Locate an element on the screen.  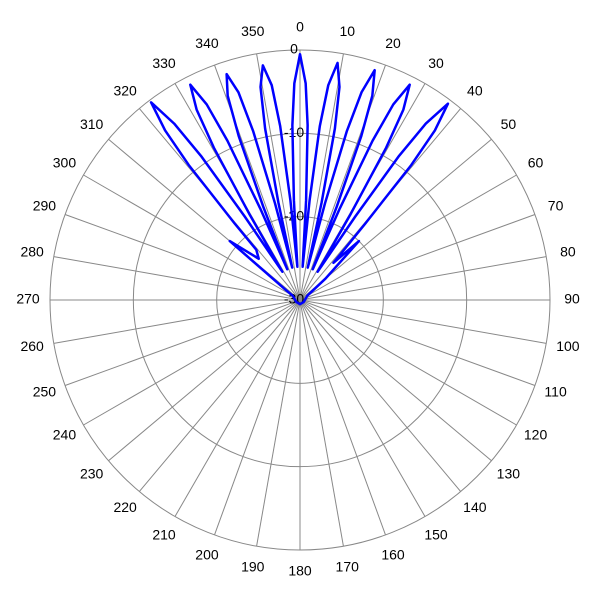
theta-tick-label: 120 is located at coordinates (536, 435).